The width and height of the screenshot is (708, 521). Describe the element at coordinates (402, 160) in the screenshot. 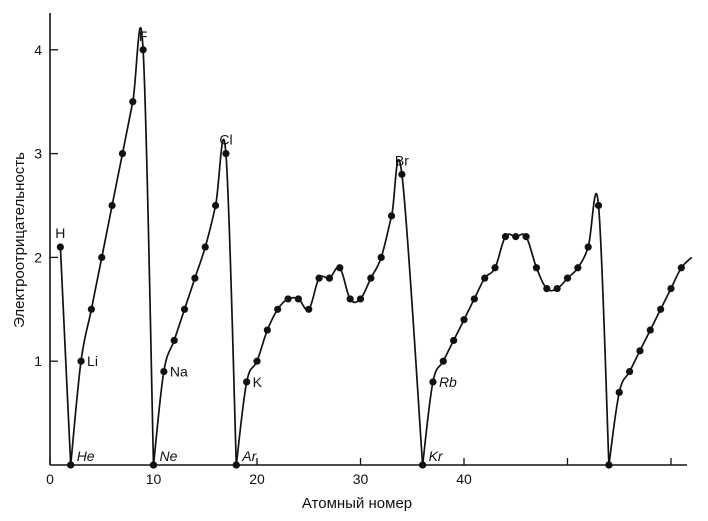

I see `element-label: Br` at that location.